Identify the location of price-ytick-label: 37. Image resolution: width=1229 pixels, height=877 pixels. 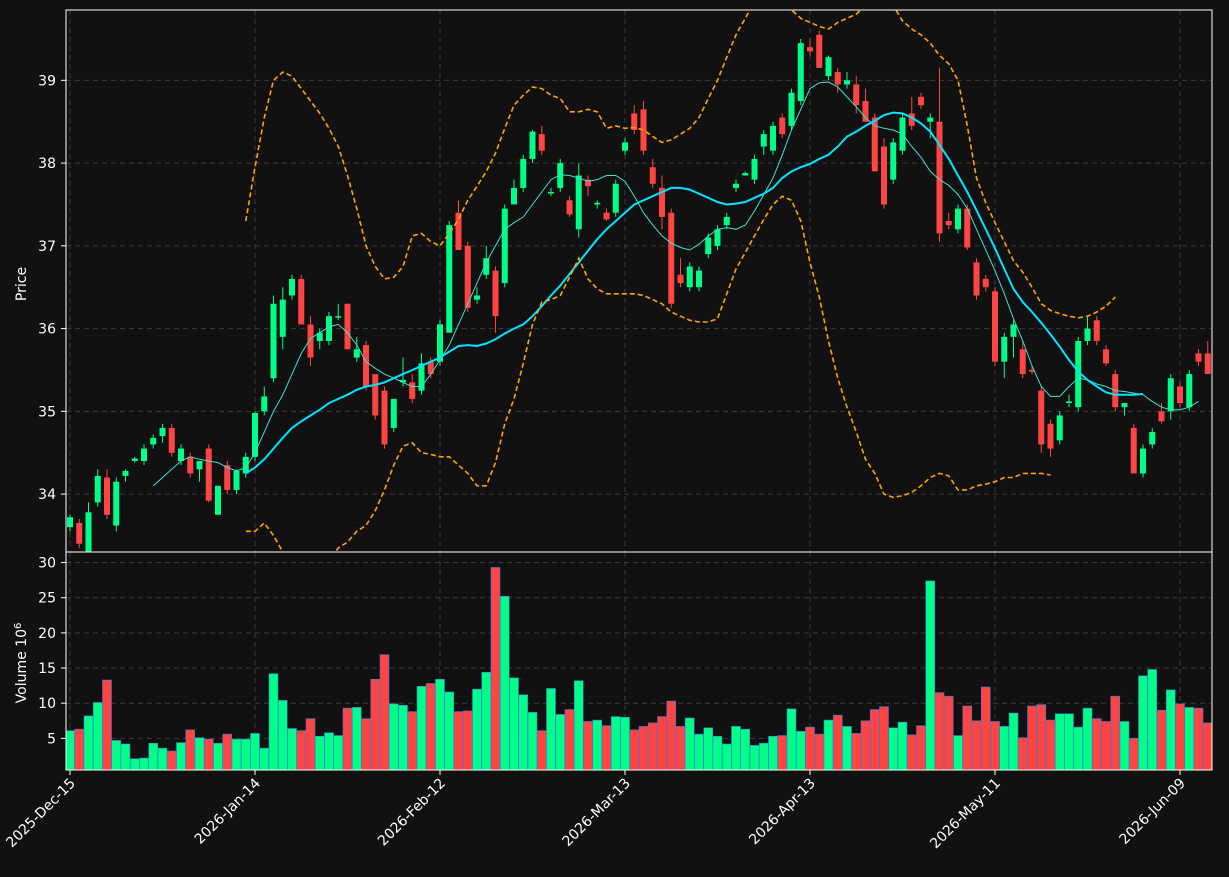
(47, 247).